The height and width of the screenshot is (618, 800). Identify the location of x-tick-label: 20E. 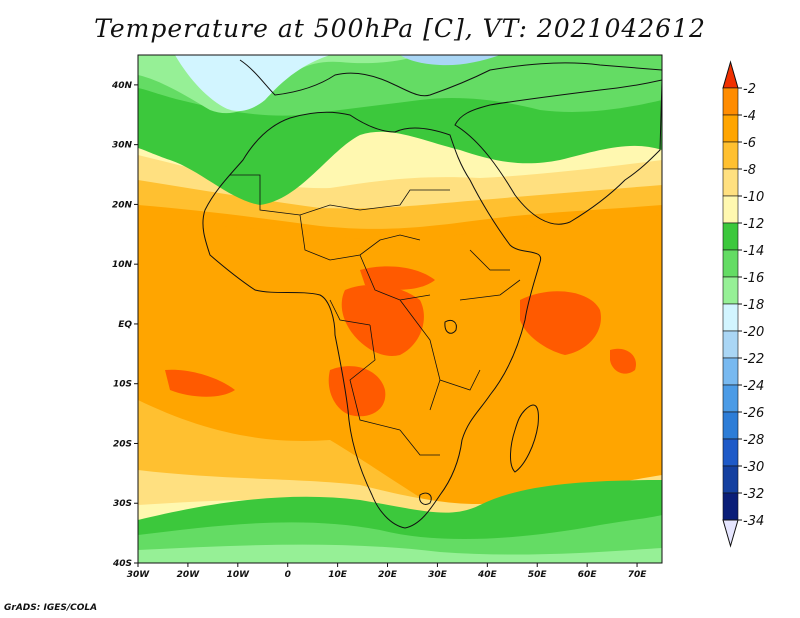
(388, 575).